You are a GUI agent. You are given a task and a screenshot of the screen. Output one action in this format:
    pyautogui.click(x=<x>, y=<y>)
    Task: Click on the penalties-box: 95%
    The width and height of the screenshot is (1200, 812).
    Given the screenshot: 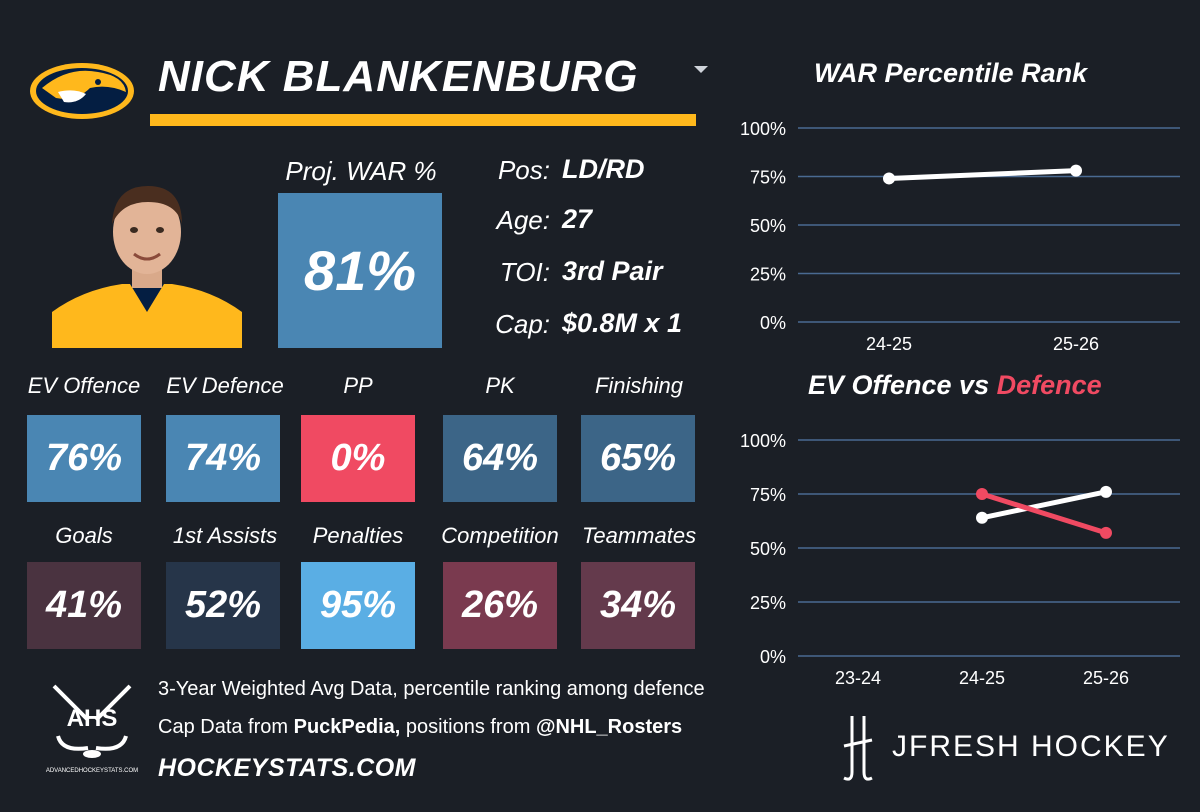 What is the action you would take?
    pyautogui.click(x=358, y=605)
    